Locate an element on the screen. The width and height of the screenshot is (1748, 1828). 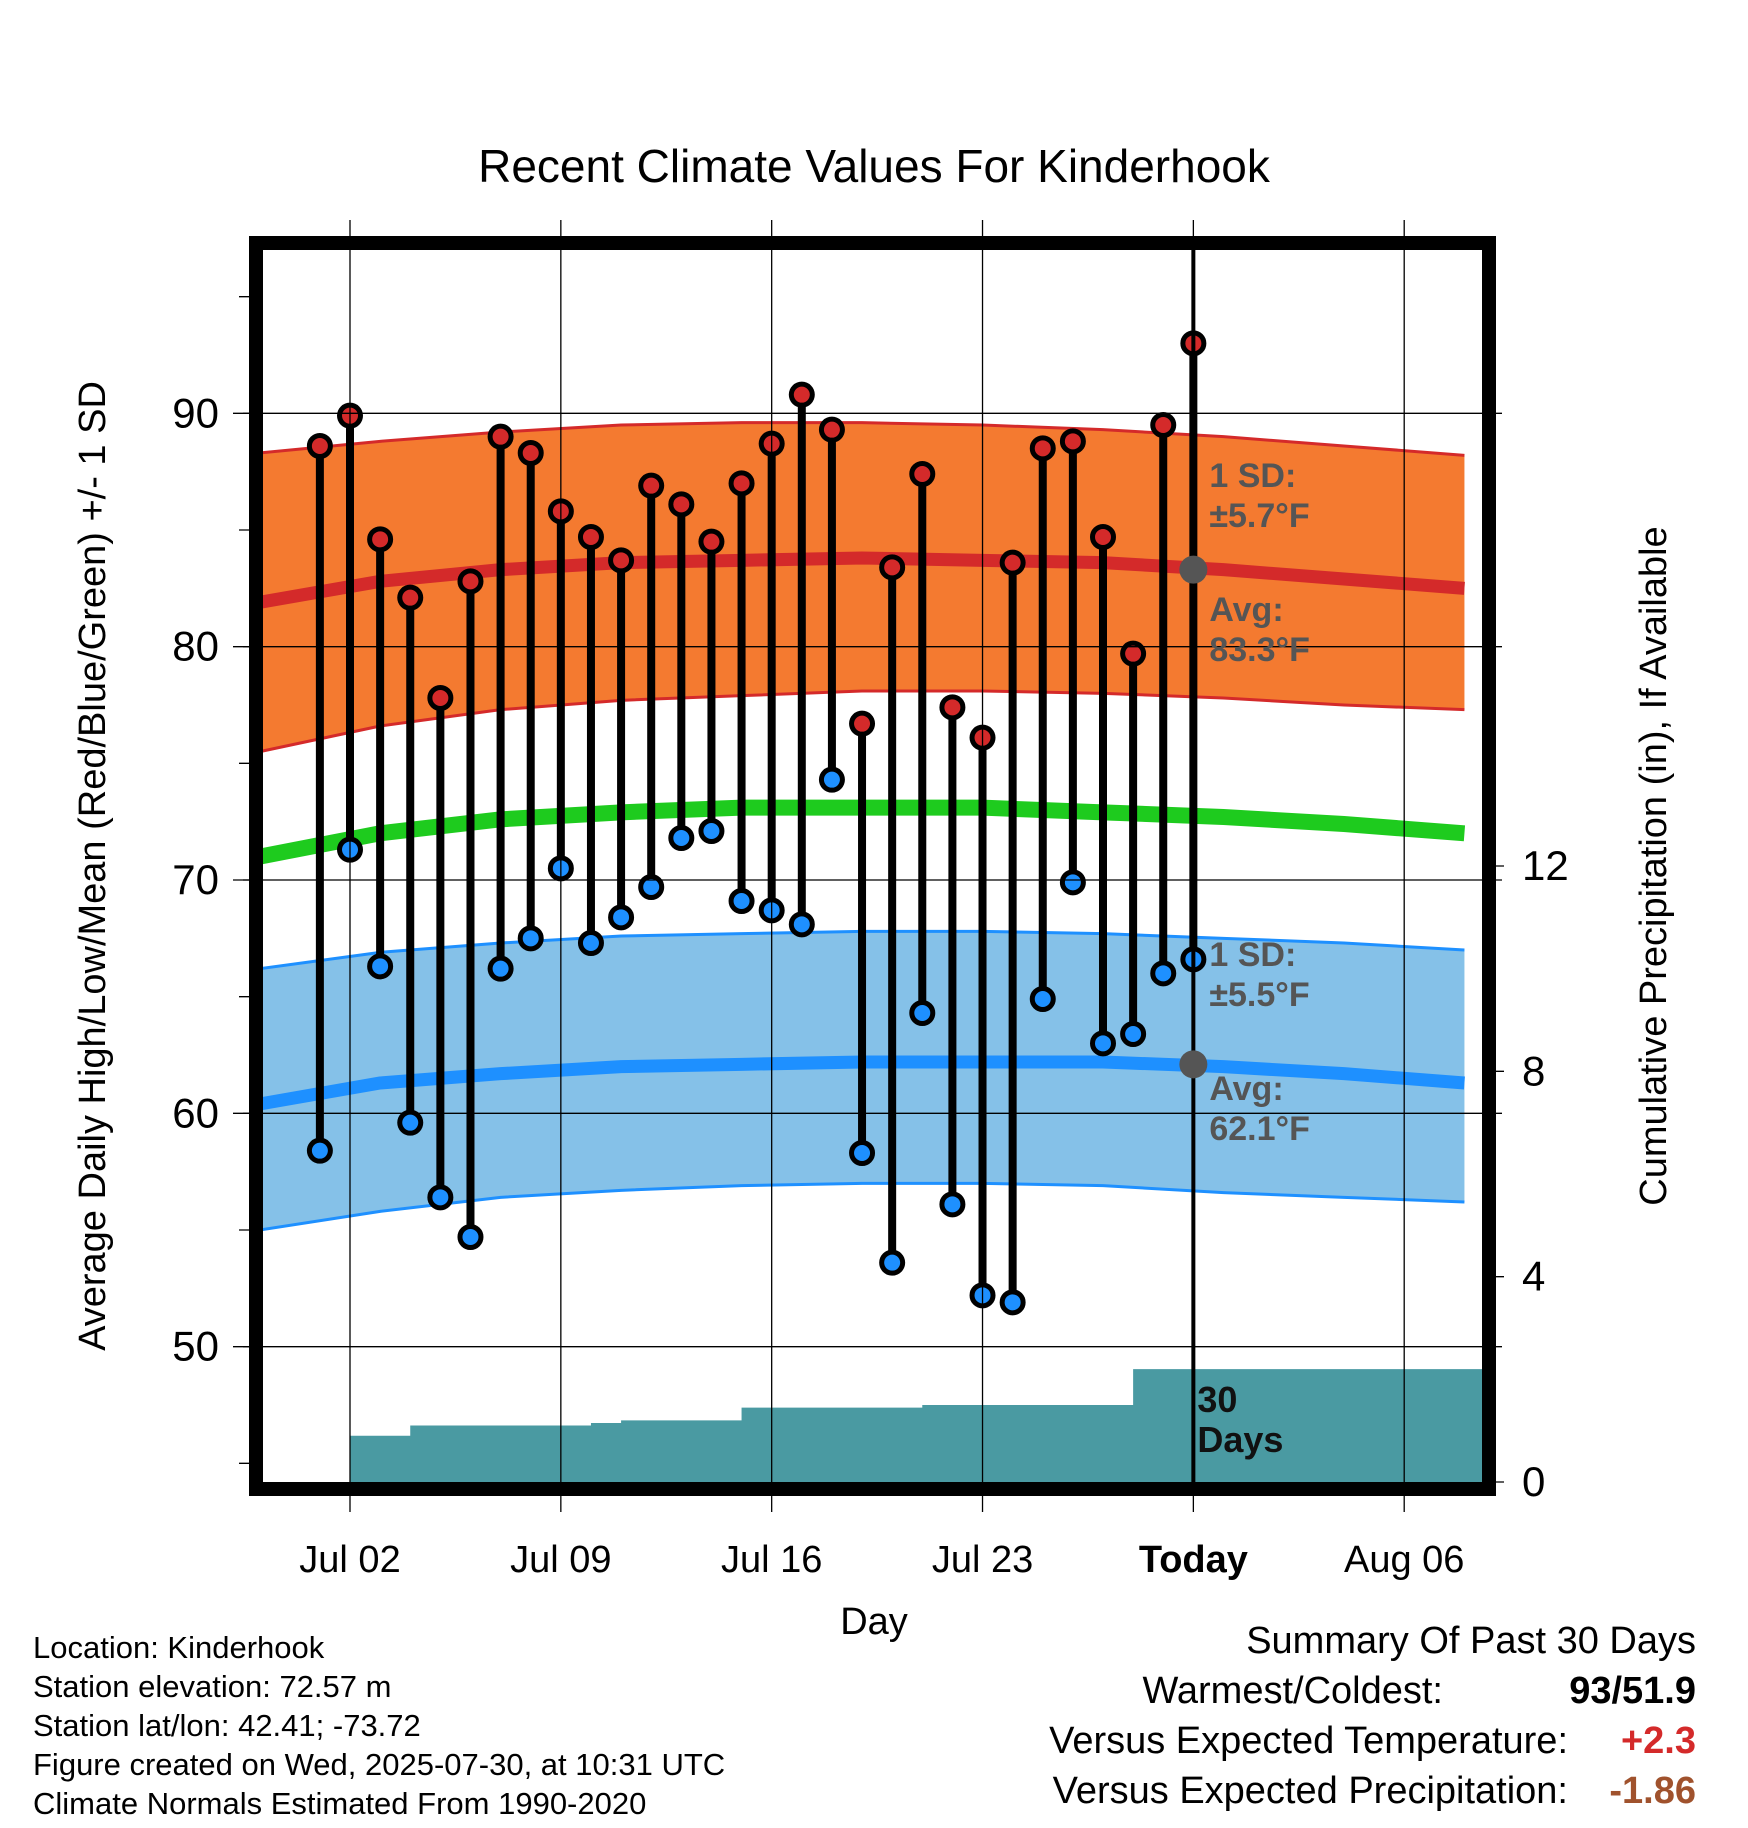
chart-title: Recent Climate Values For Kinderhook is located at coordinates (874, 166).